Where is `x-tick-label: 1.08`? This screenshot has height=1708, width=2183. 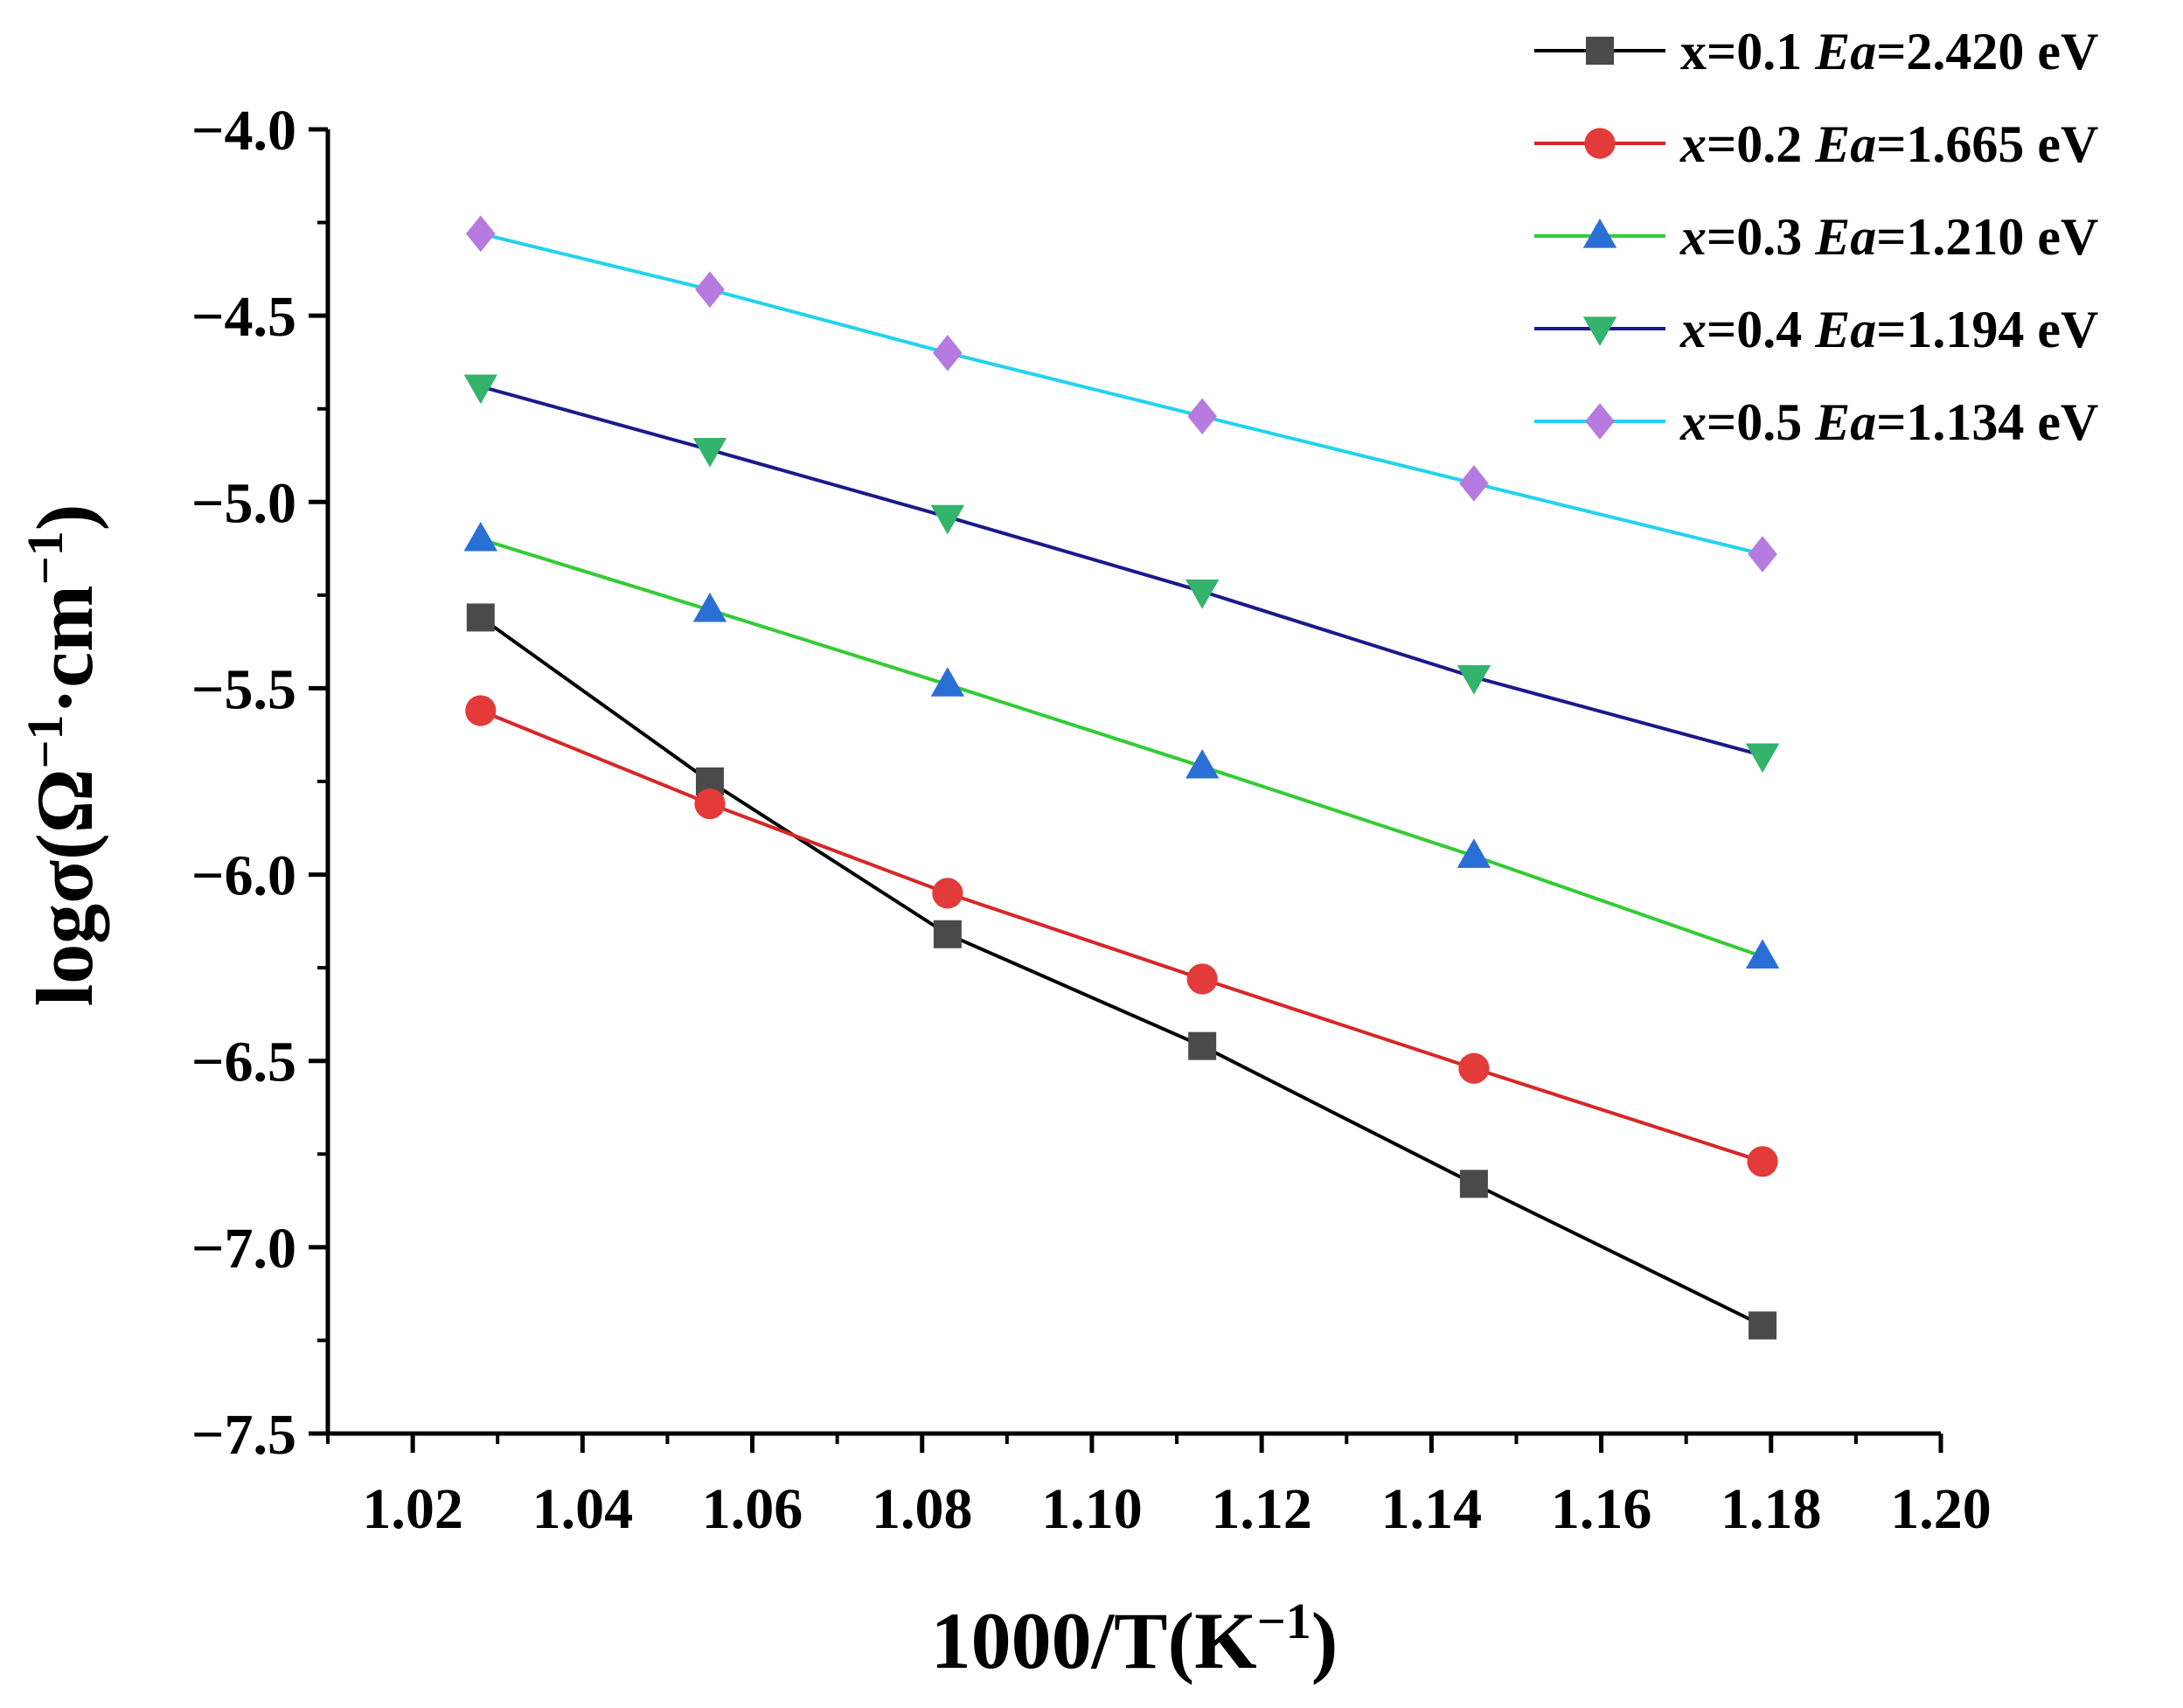 x-tick-label: 1.08 is located at coordinates (922, 1509).